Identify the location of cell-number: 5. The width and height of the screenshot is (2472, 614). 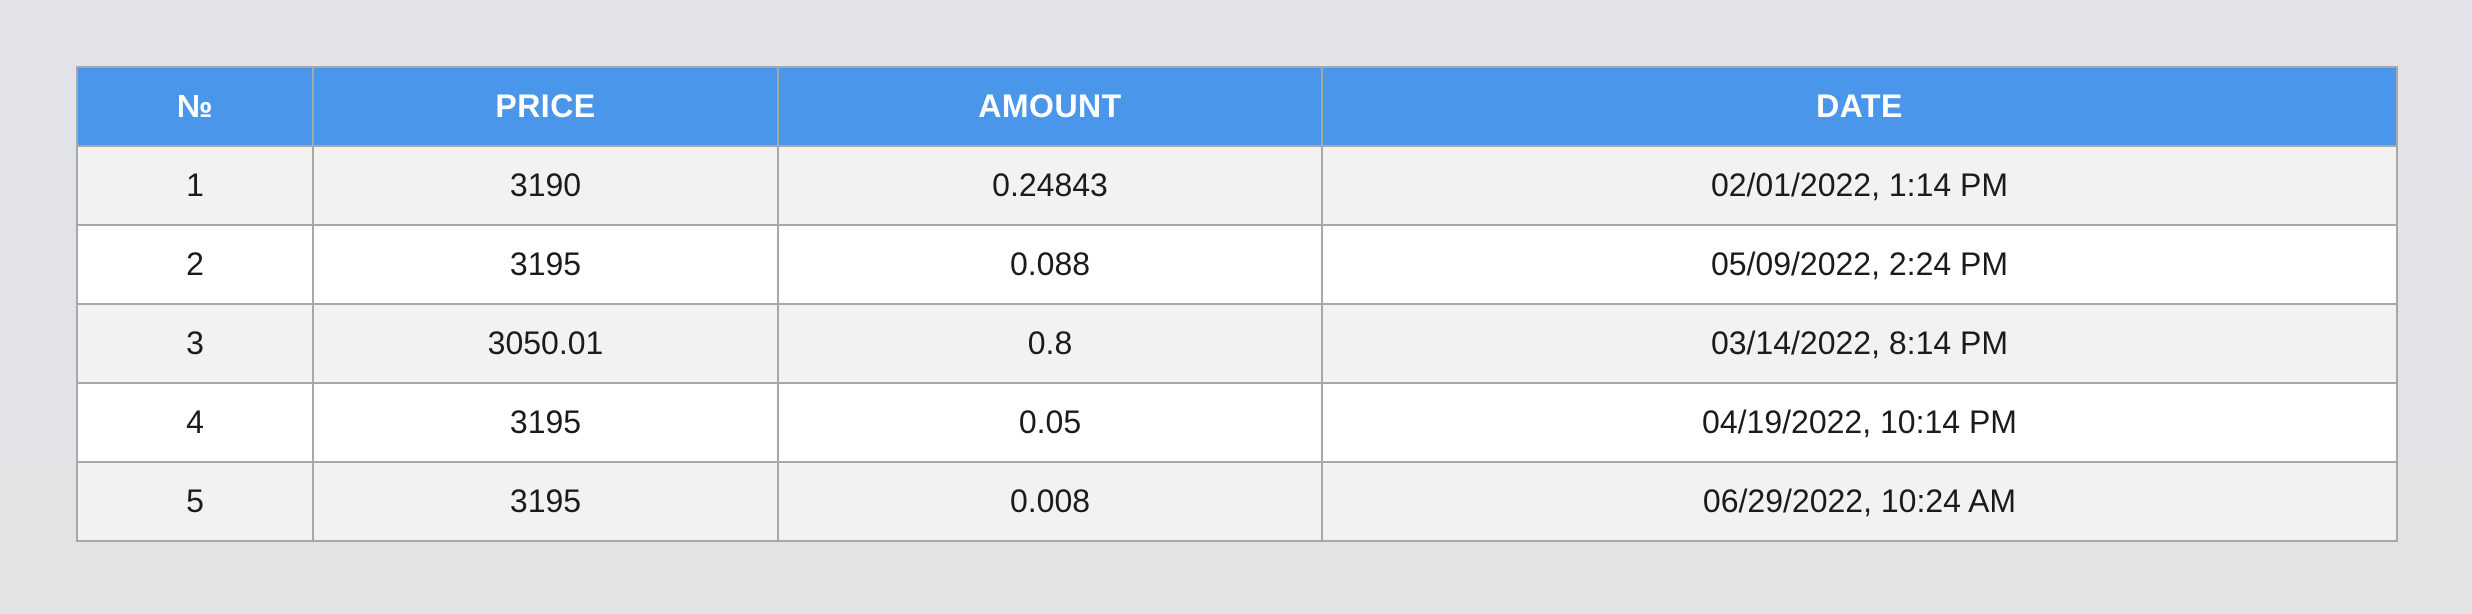
(195, 501).